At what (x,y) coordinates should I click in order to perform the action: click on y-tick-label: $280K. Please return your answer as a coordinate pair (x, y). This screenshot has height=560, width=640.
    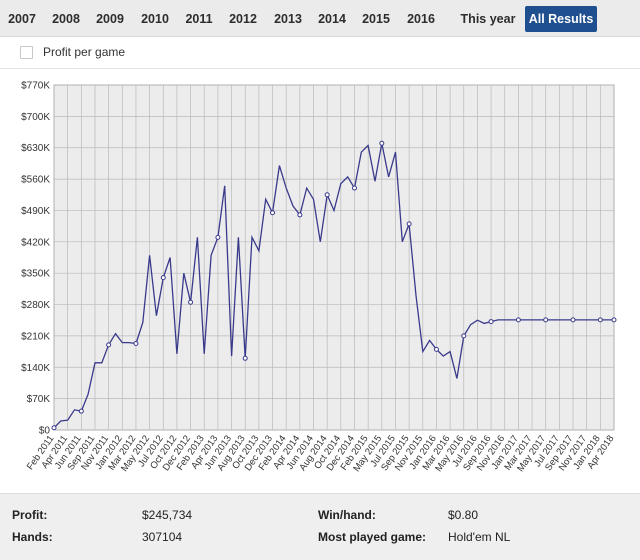
    Looking at the image, I should click on (35, 305).